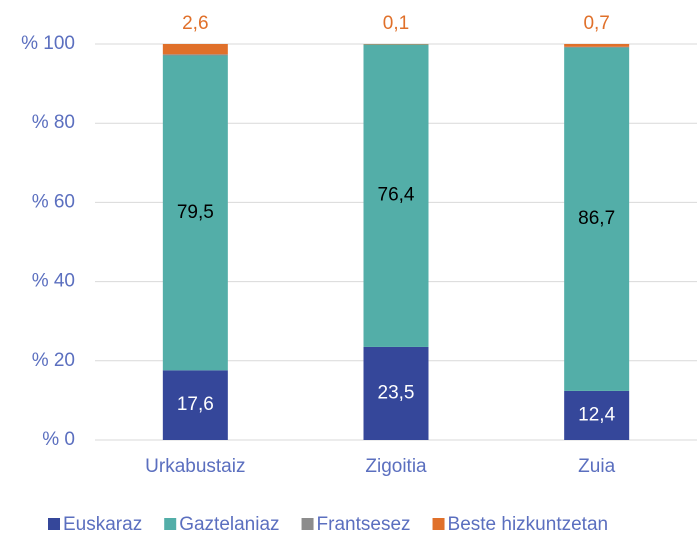  What do you see at coordinates (396, 23) in the screenshot?
I see `data-label: 0,1` at bounding box center [396, 23].